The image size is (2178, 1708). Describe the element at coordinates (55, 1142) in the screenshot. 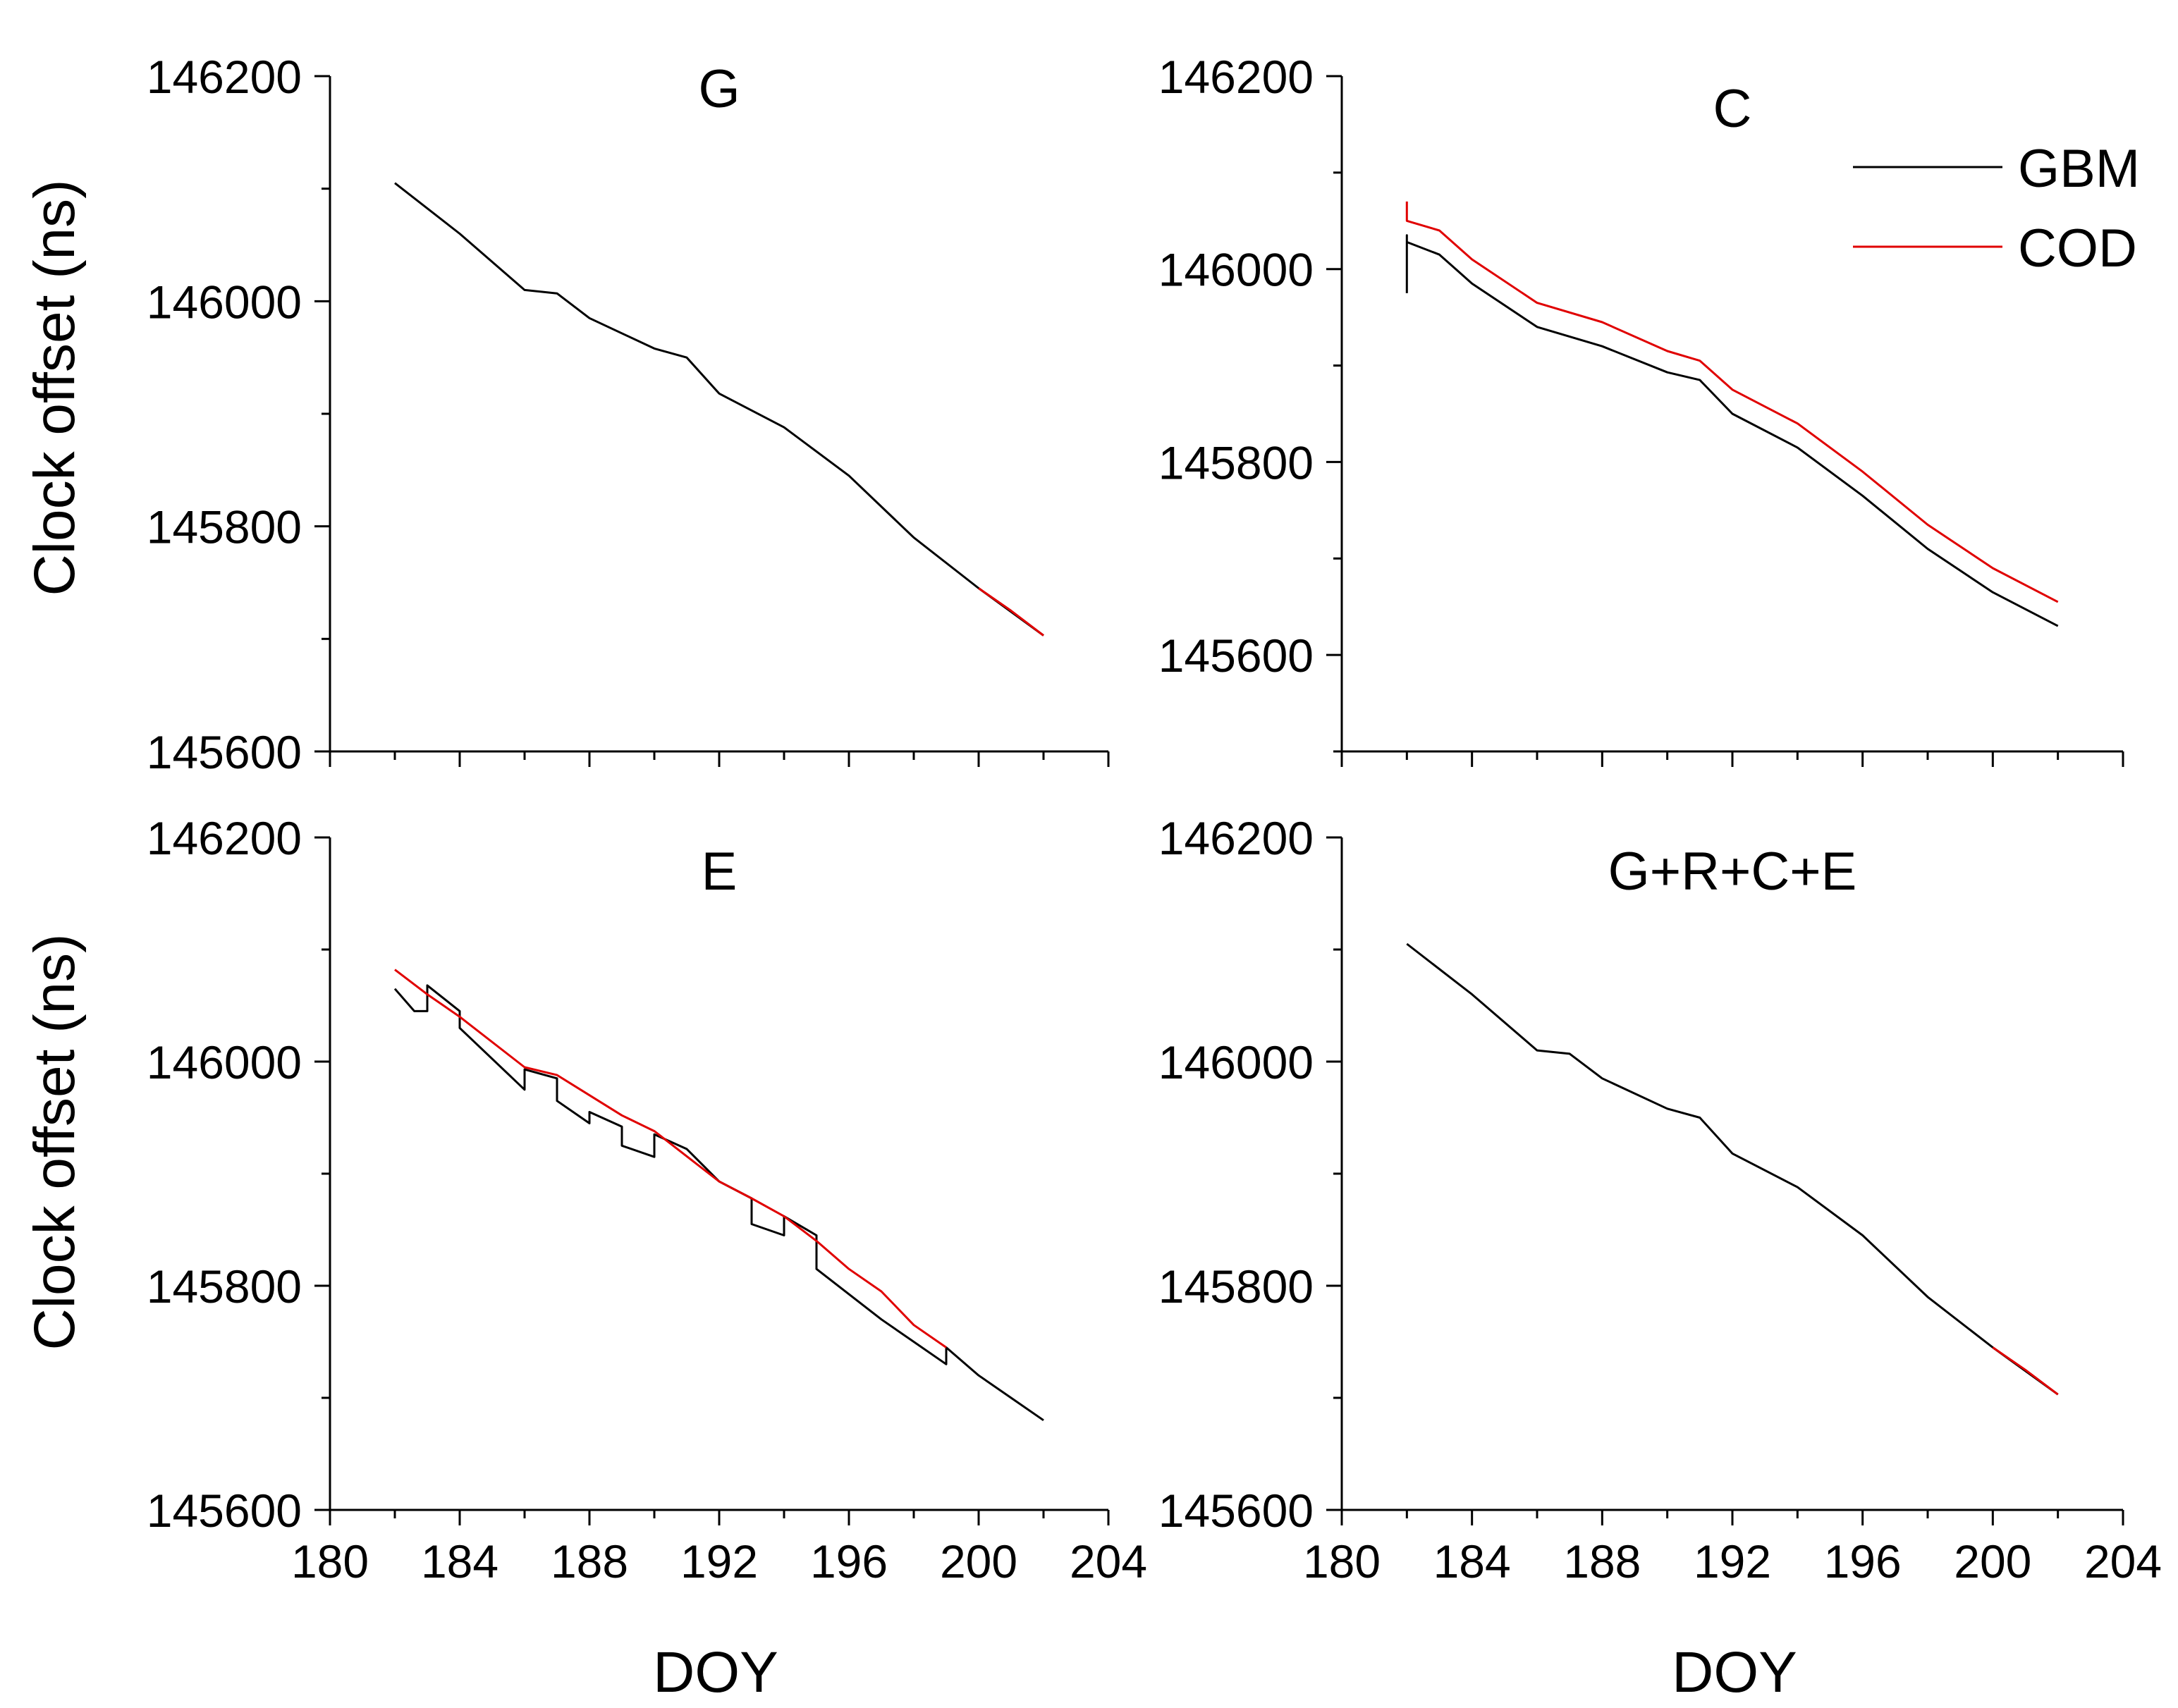

I see `ylabel-bottom: Clock offset (ns)` at that location.